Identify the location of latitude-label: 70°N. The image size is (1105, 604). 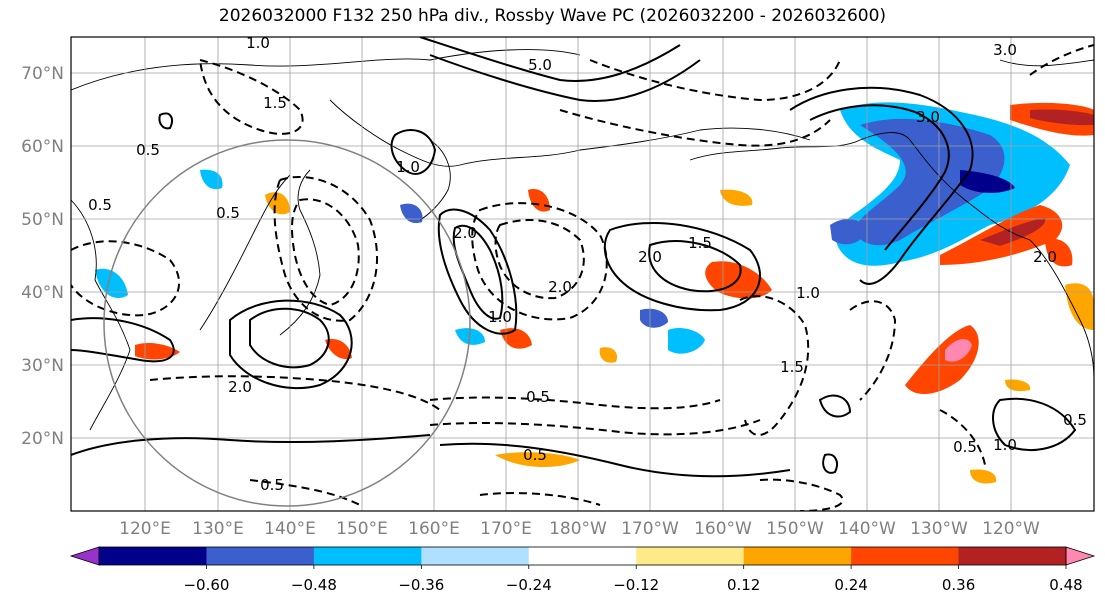
(42, 74).